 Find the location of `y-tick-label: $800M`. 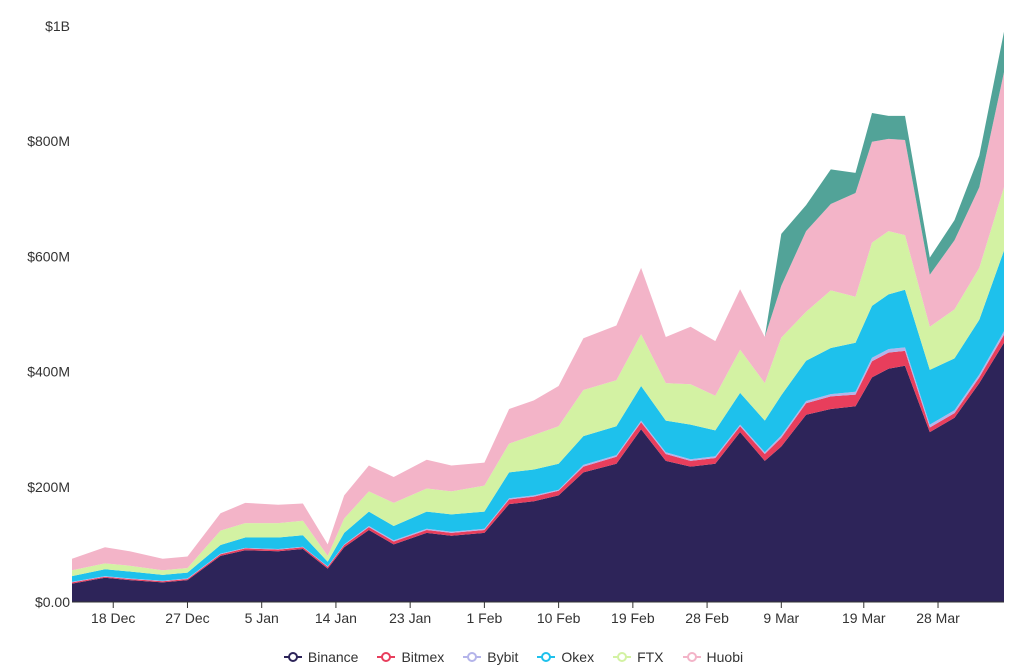

y-tick-label: $800M is located at coordinates (48, 141).